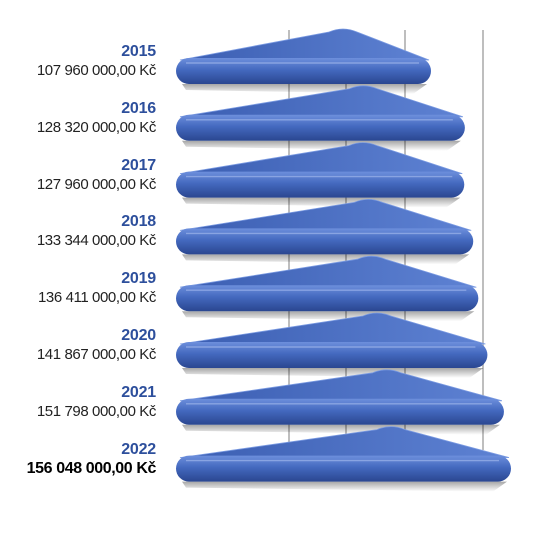 Image resolution: width=541 pixels, height=554 pixels. I want to click on value-label: 156 048 000,00 Kč, so click(91, 468).